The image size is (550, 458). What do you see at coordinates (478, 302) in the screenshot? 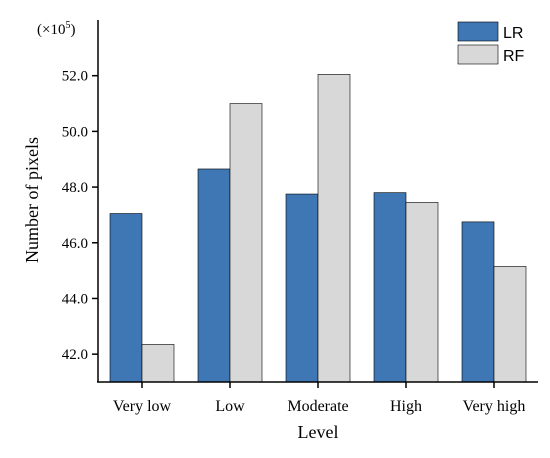
I see `bar-lr-very-high` at bounding box center [478, 302].